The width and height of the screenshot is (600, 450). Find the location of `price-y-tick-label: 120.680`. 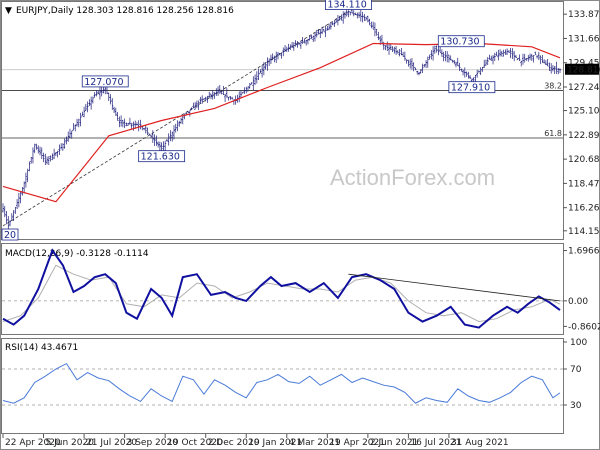

price-y-tick-label: 120.680 is located at coordinates (584, 160).